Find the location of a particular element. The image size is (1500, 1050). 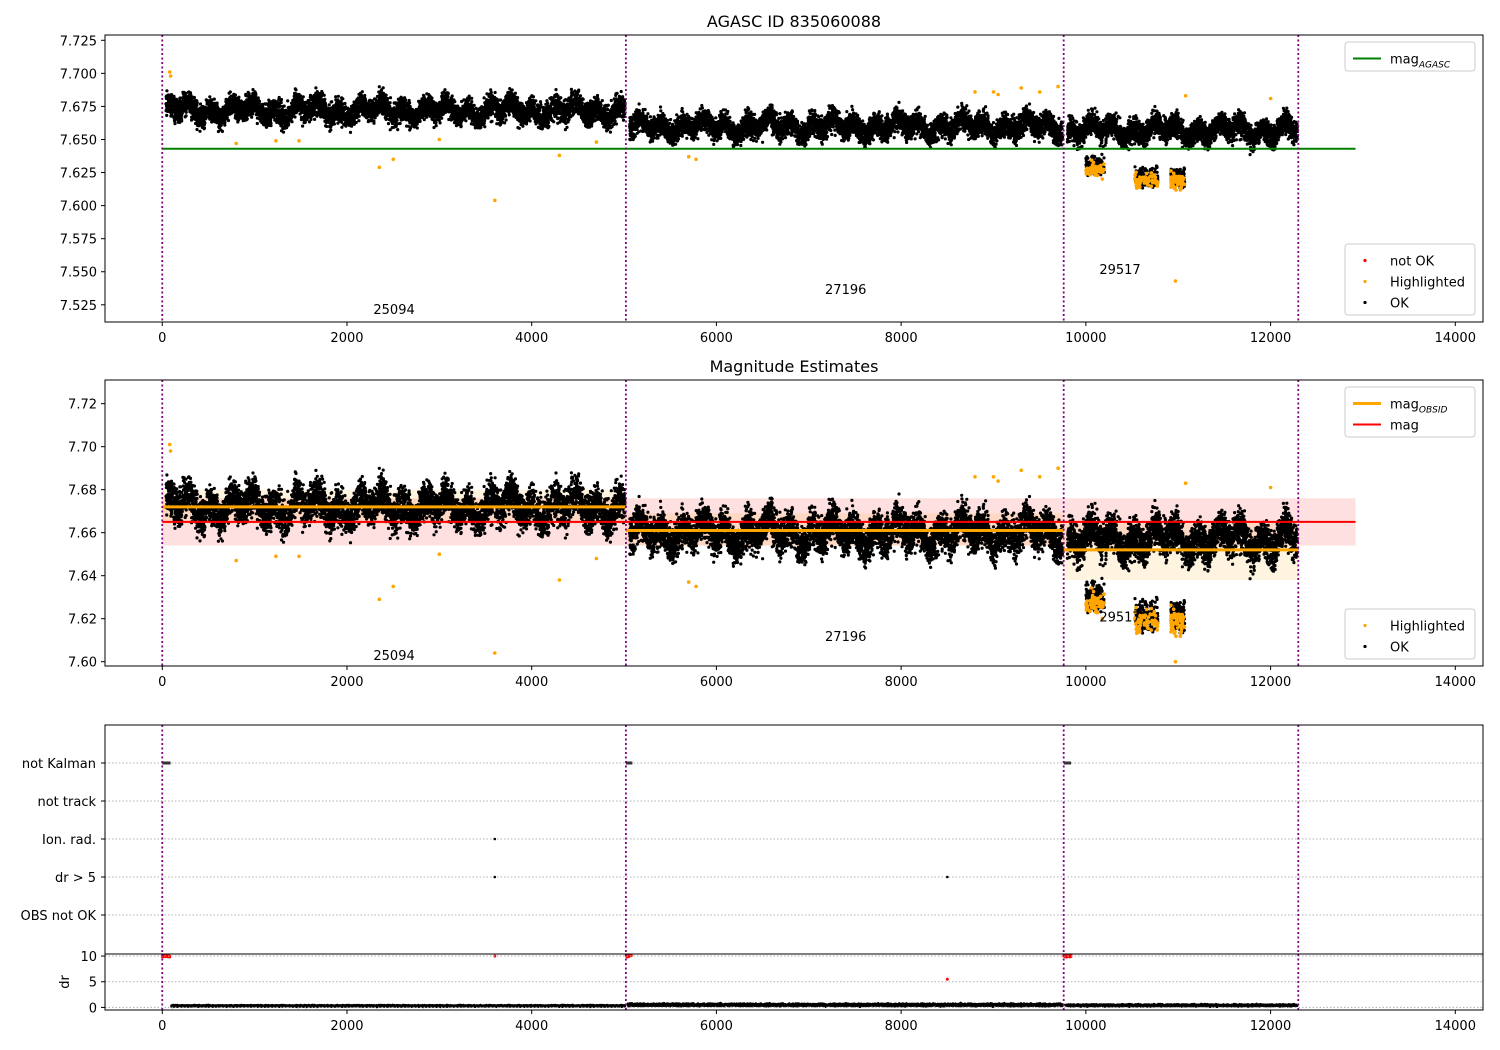

ytick-label: 7.650 is located at coordinates (78, 140).